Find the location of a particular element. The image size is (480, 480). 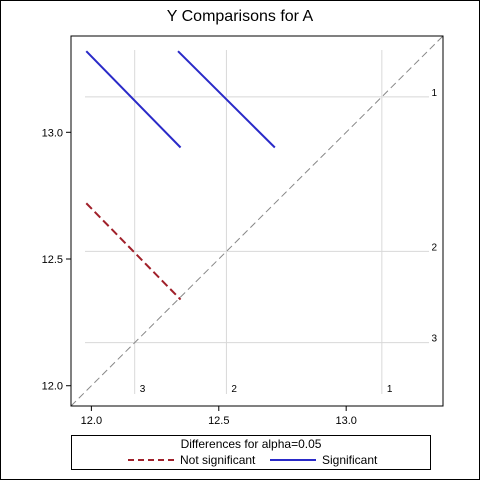

level-label-bottom-2: 2 is located at coordinates (234, 389).